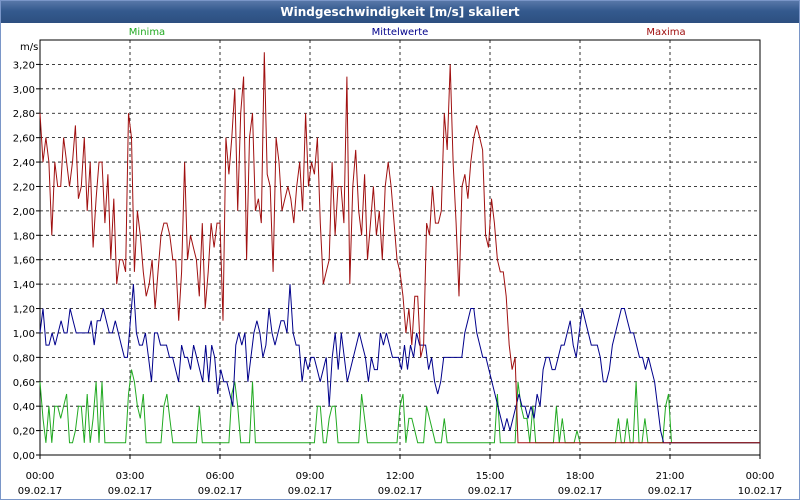 The height and width of the screenshot is (500, 800). Describe the element at coordinates (24, 383) in the screenshot. I see `y-tick-label: 0,60` at that location.